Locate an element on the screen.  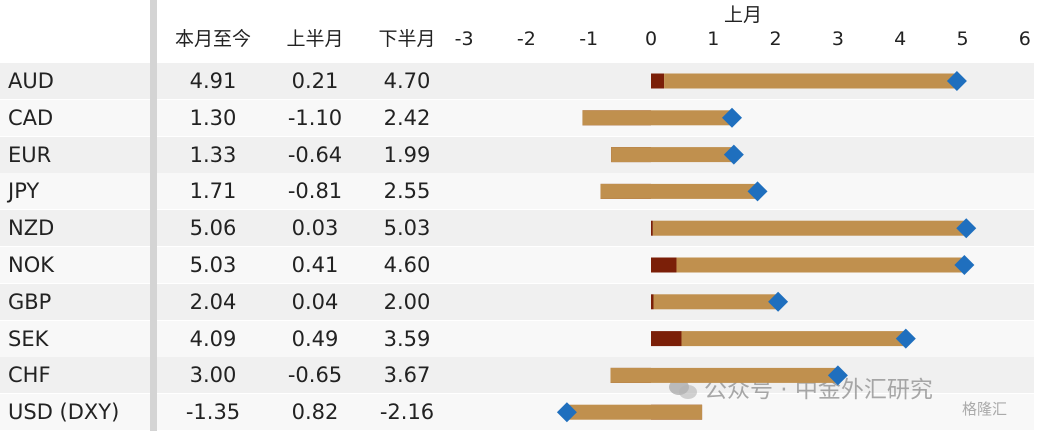
second-half-value: 4.60 is located at coordinates (407, 265).